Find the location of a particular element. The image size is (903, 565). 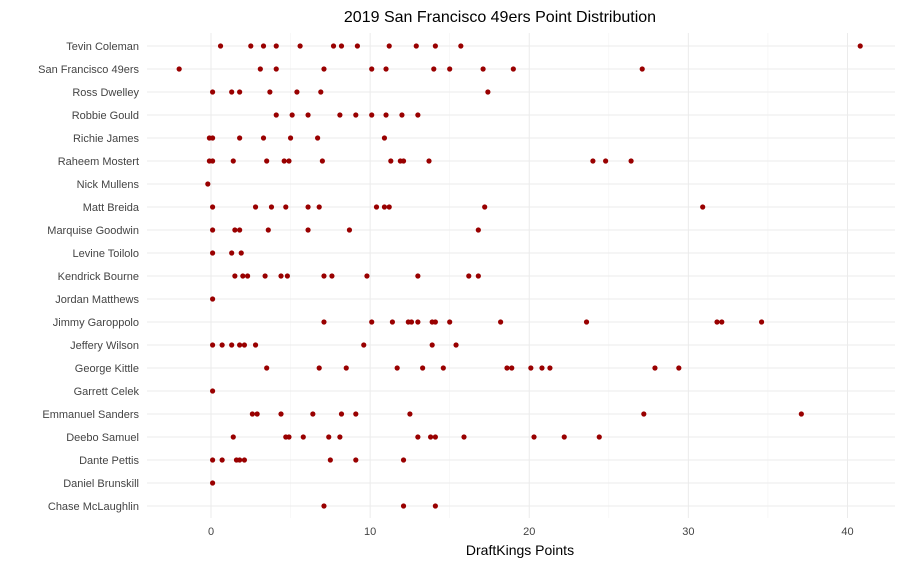

y-tick-label: Marquise Goodwin is located at coordinates (93, 231).